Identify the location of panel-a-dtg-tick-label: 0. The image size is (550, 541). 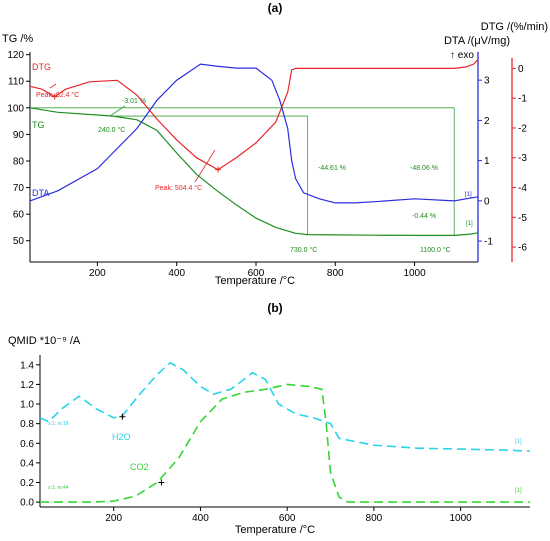
(521, 69).